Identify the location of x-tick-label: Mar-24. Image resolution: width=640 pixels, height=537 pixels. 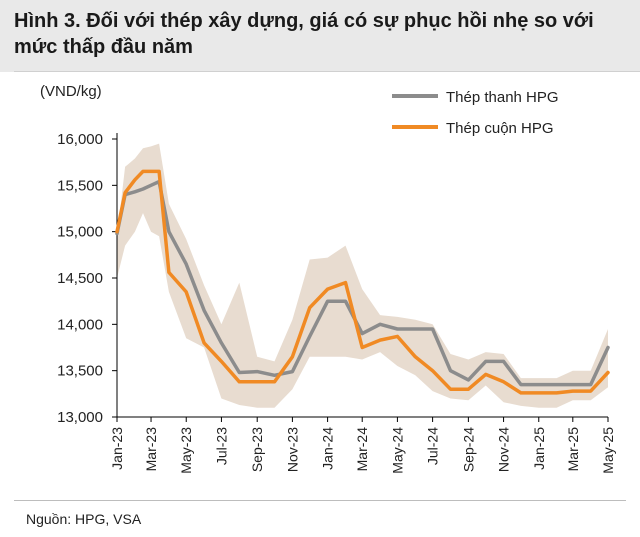
(362, 449).